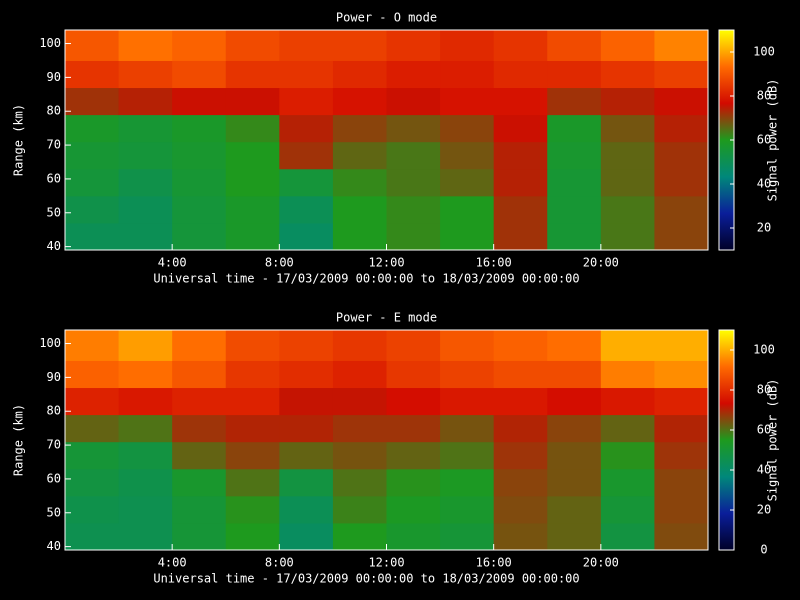 The image size is (800, 600). What do you see at coordinates (54, 111) in the screenshot?
I see `y-tick-label: 80` at bounding box center [54, 111].